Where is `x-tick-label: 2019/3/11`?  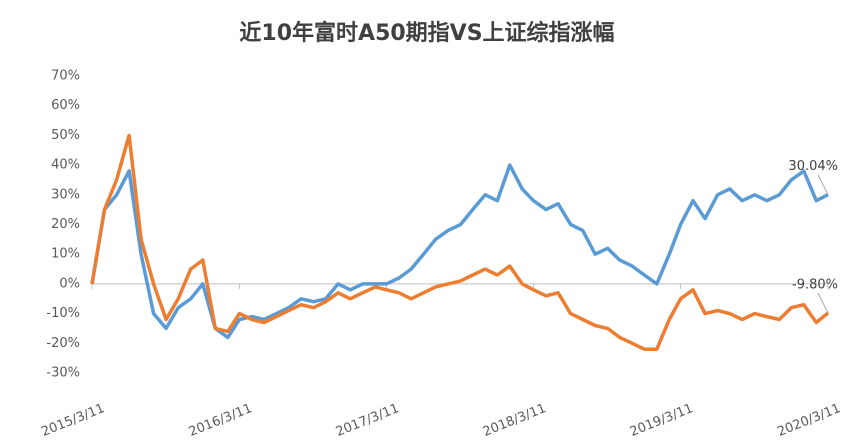
x-tick-label: 2019/3/11 is located at coordinates (661, 420).